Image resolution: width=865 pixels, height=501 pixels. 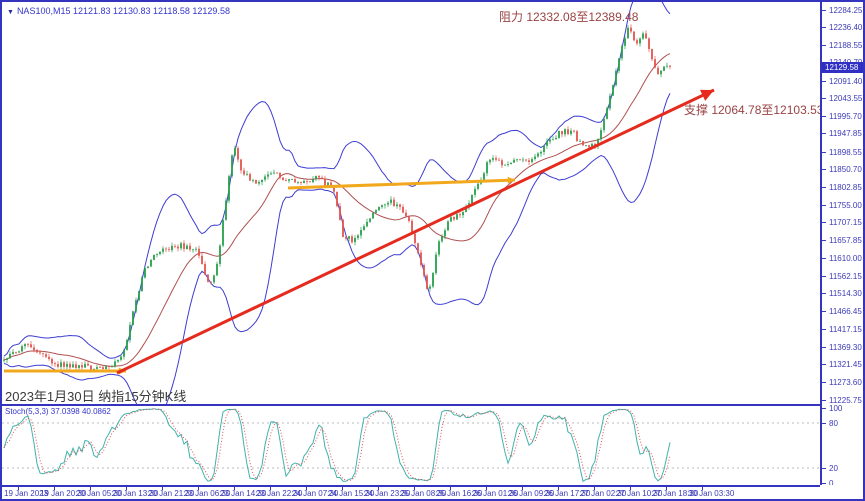 What do you see at coordinates (315, 493) in the screenshot?
I see `time-axis-label: 24 Jan 07:30` at bounding box center [315, 493].